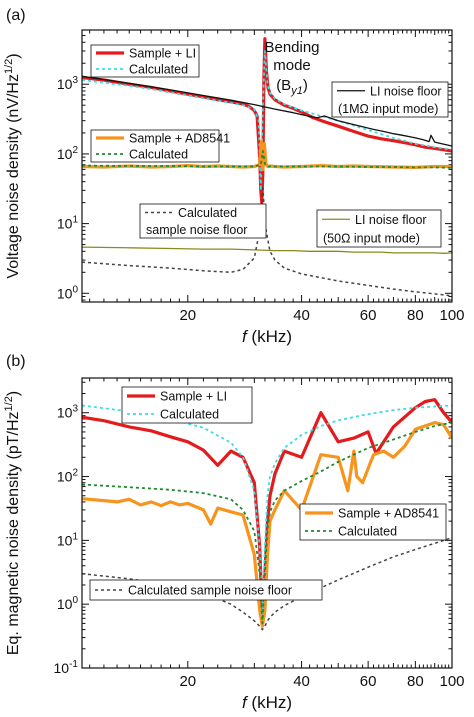  What do you see at coordinates (388, 109) in the screenshot?
I see `legend-label: (1MΩ input mode)` at bounding box center [388, 109].